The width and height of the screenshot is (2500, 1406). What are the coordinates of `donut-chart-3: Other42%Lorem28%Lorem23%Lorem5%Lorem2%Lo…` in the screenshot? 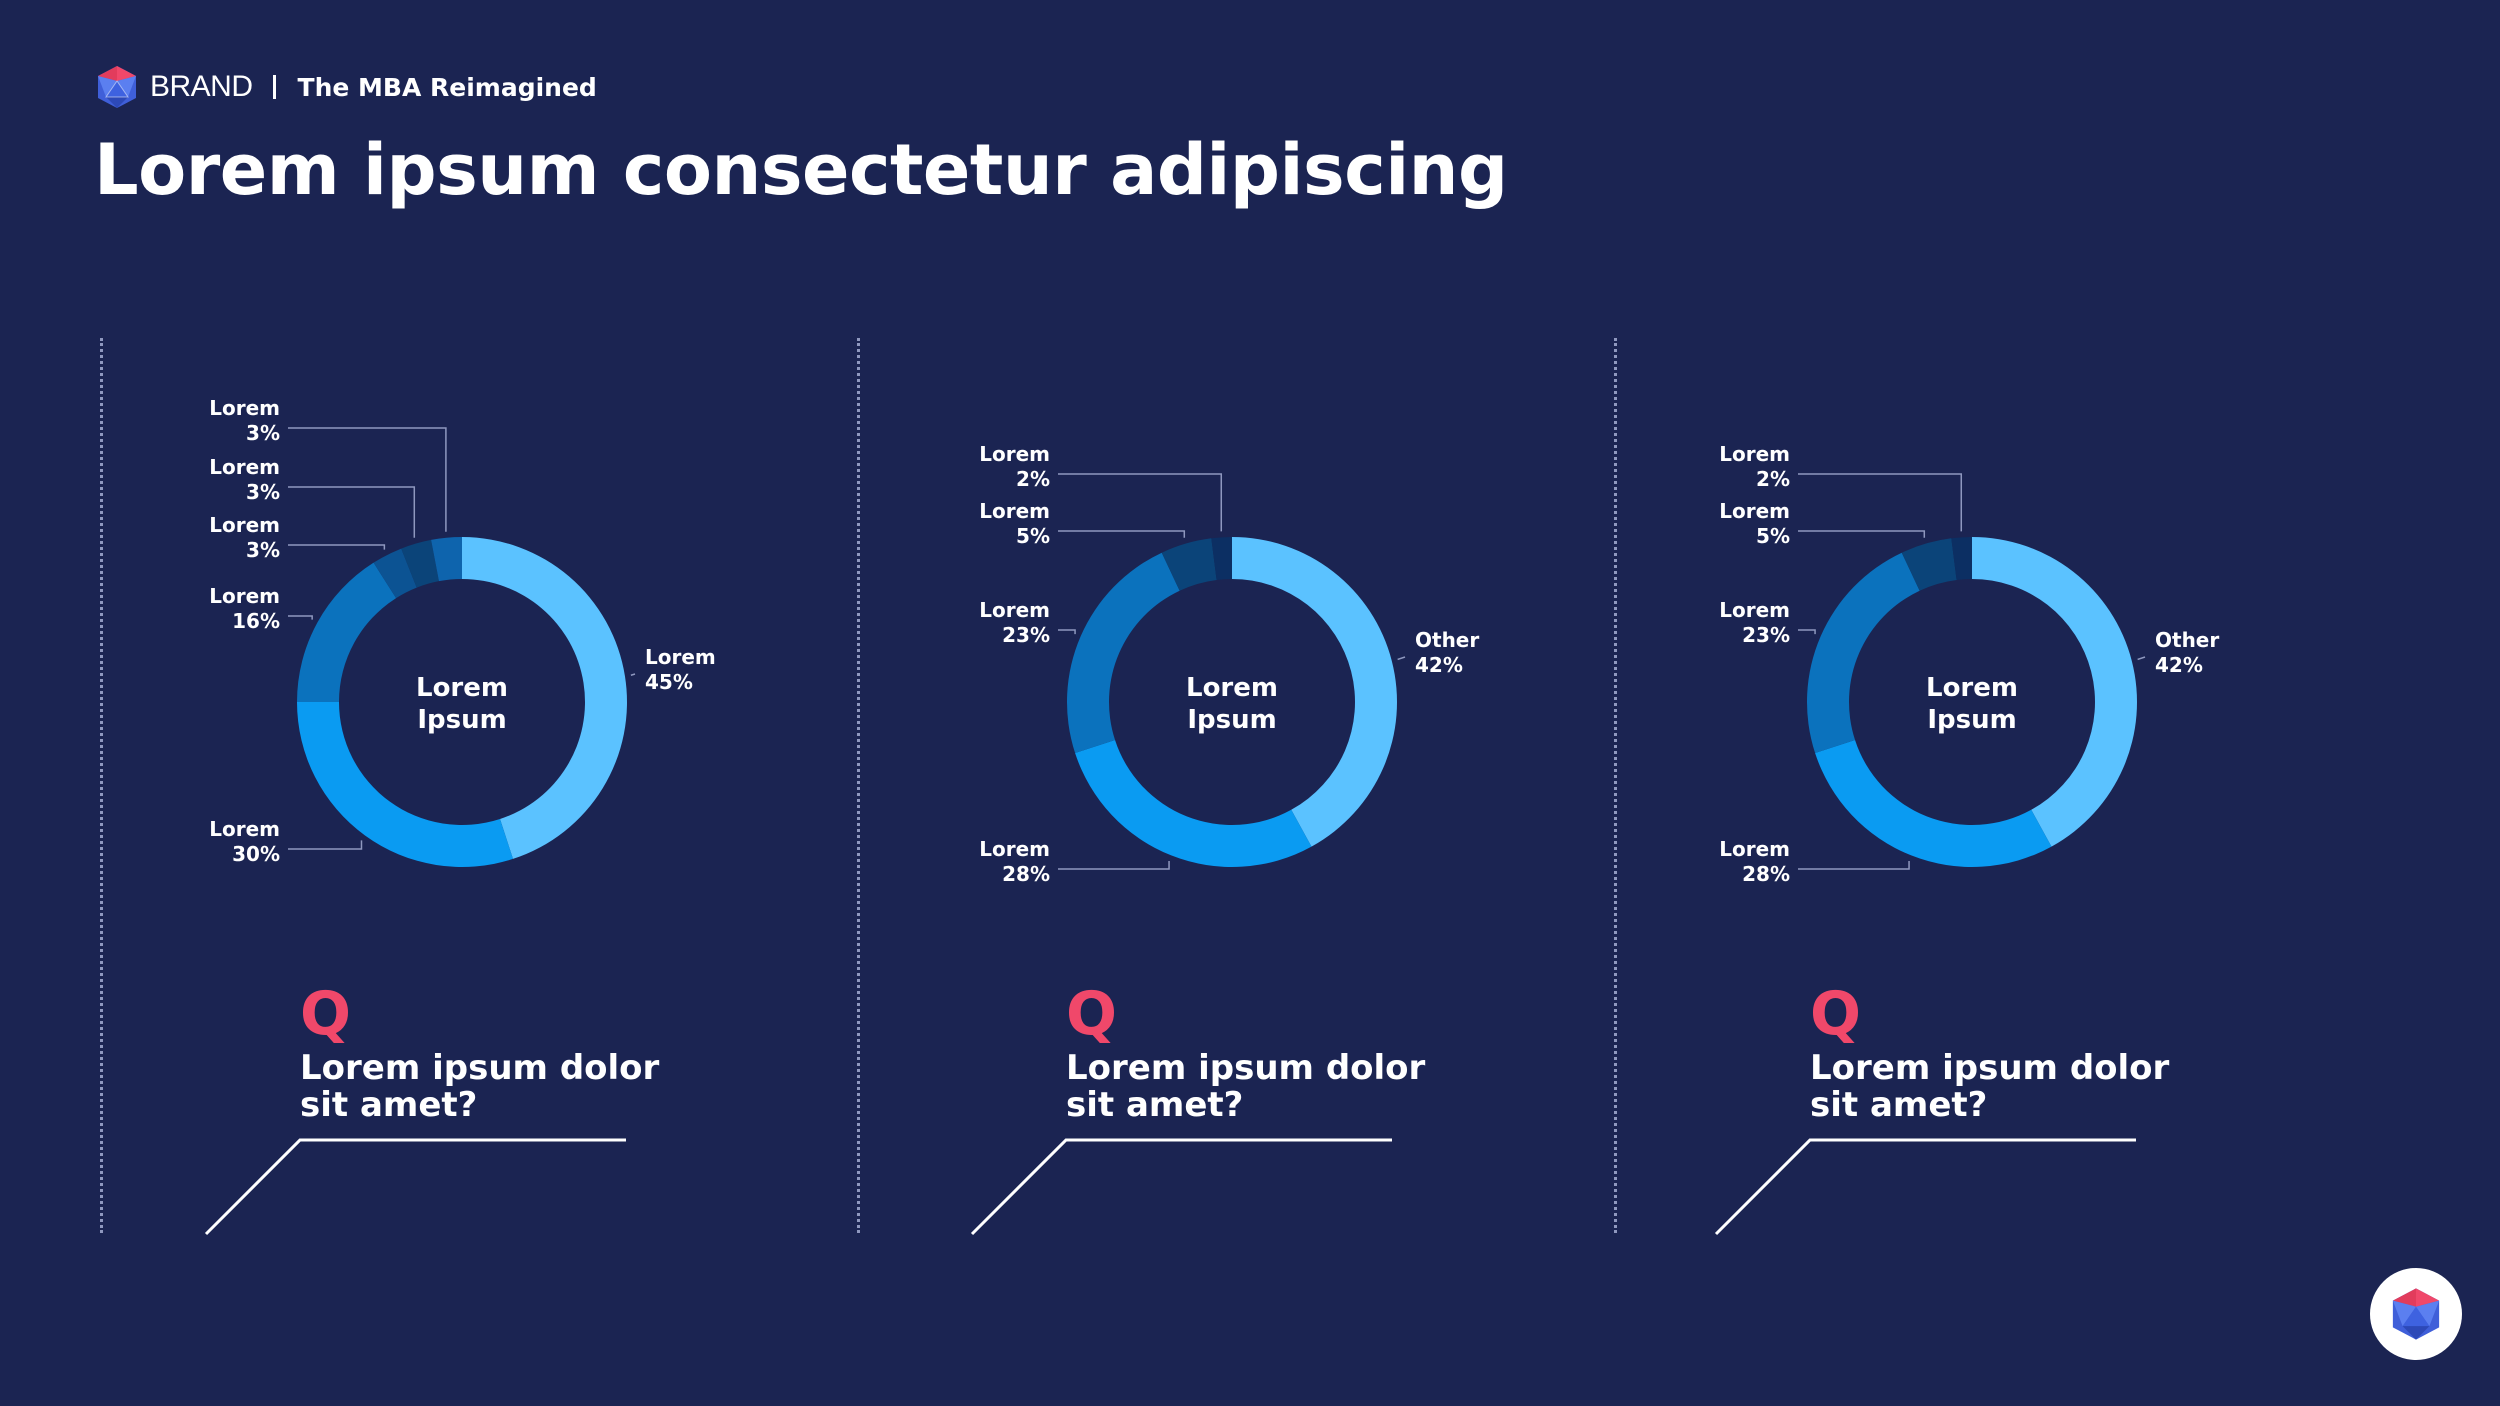 It's located at (1969, 664).